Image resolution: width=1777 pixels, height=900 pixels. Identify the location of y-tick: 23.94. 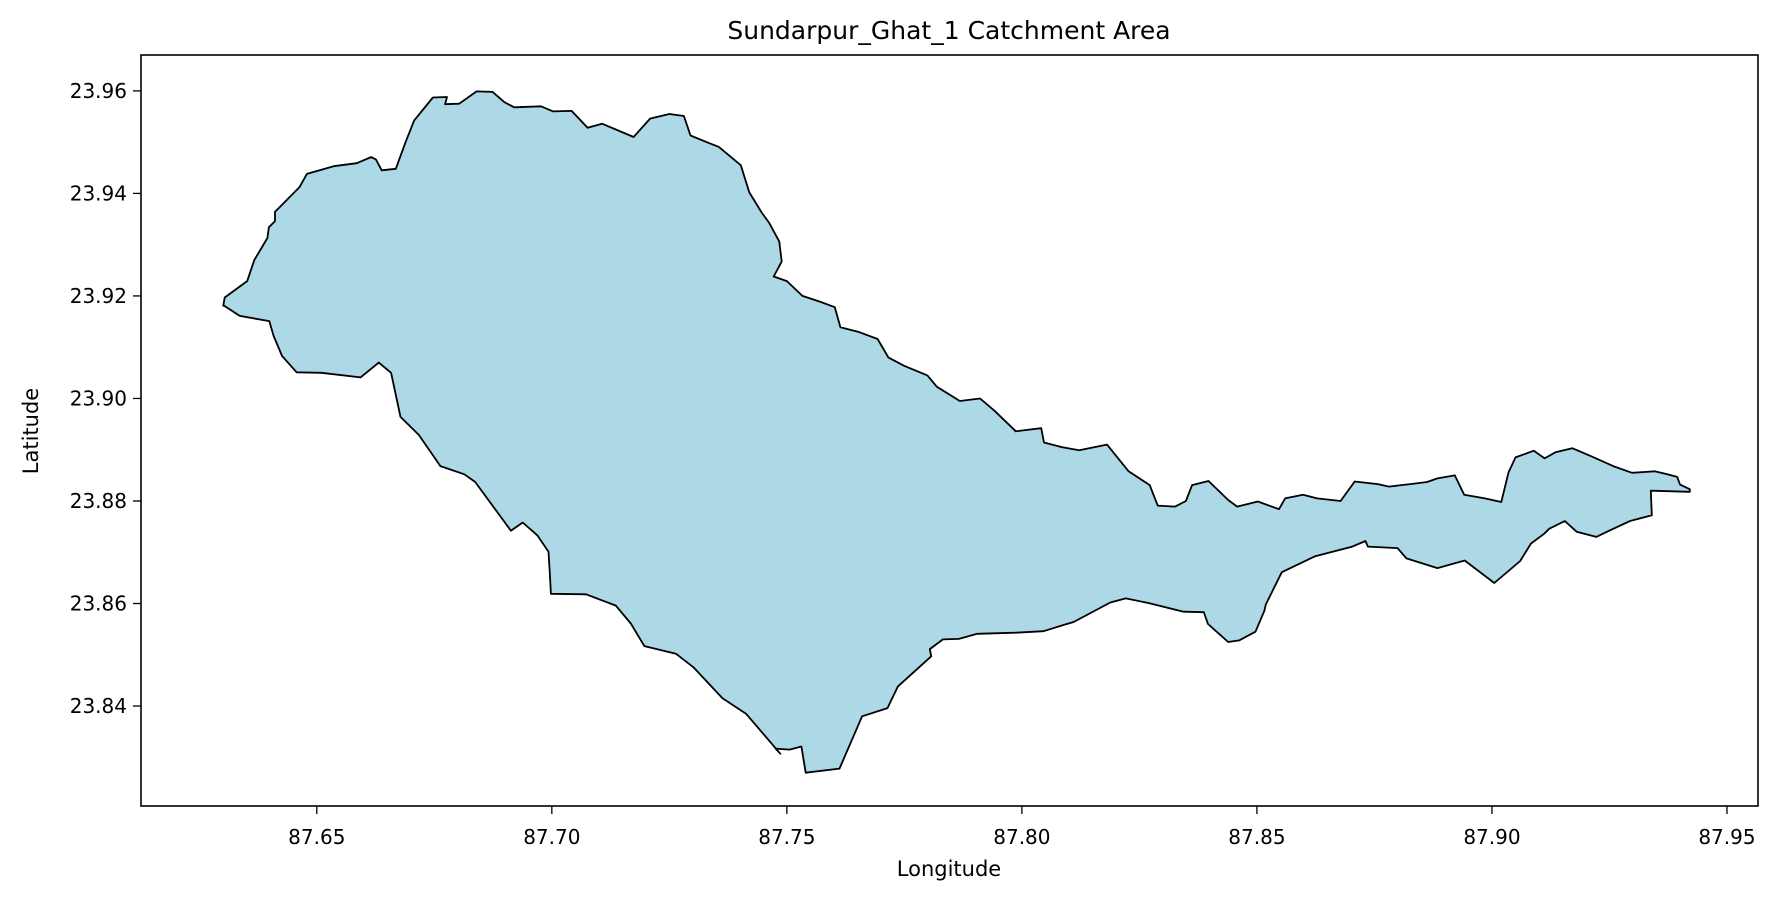
(105, 193).